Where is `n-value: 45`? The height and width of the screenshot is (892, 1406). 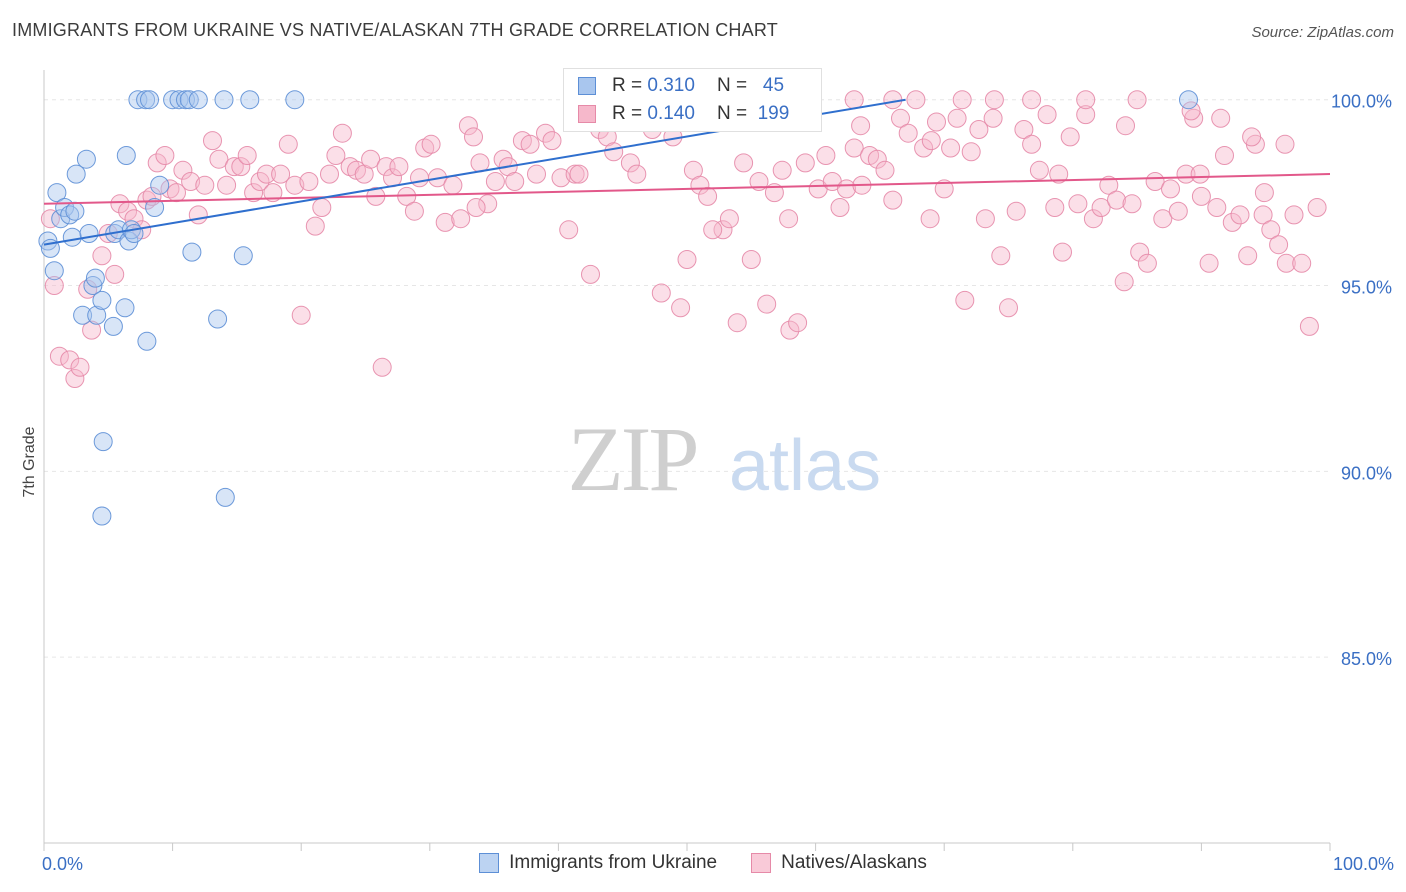 n-value: 45 is located at coordinates (773, 85).